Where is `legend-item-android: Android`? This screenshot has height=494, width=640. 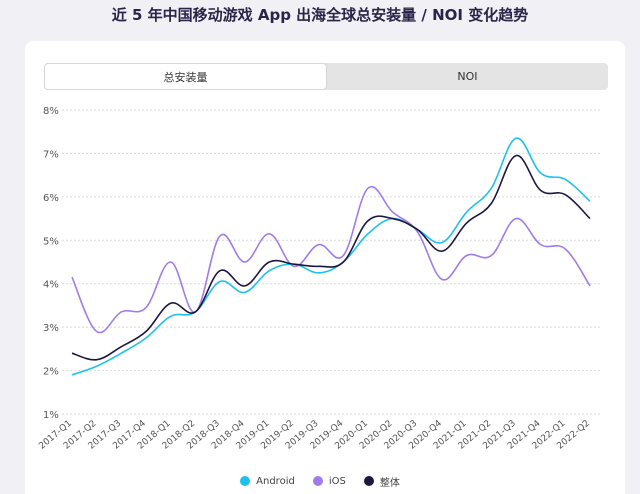
legend-item-android: Android is located at coordinates (267, 481).